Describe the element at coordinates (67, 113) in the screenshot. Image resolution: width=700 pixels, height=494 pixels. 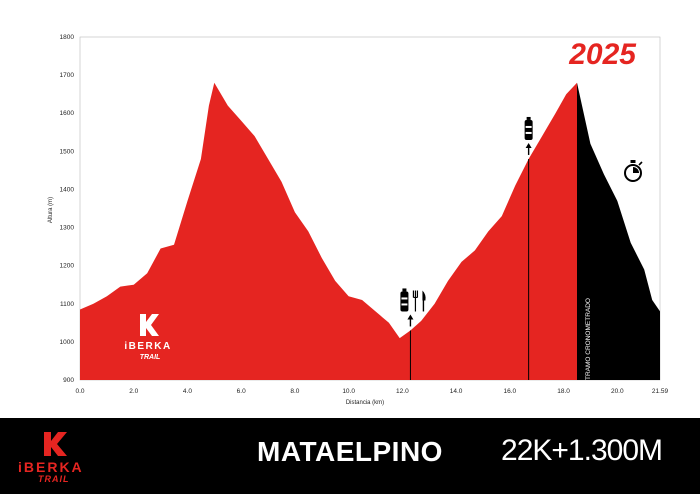
I see `y-tick-label: 1600` at that location.